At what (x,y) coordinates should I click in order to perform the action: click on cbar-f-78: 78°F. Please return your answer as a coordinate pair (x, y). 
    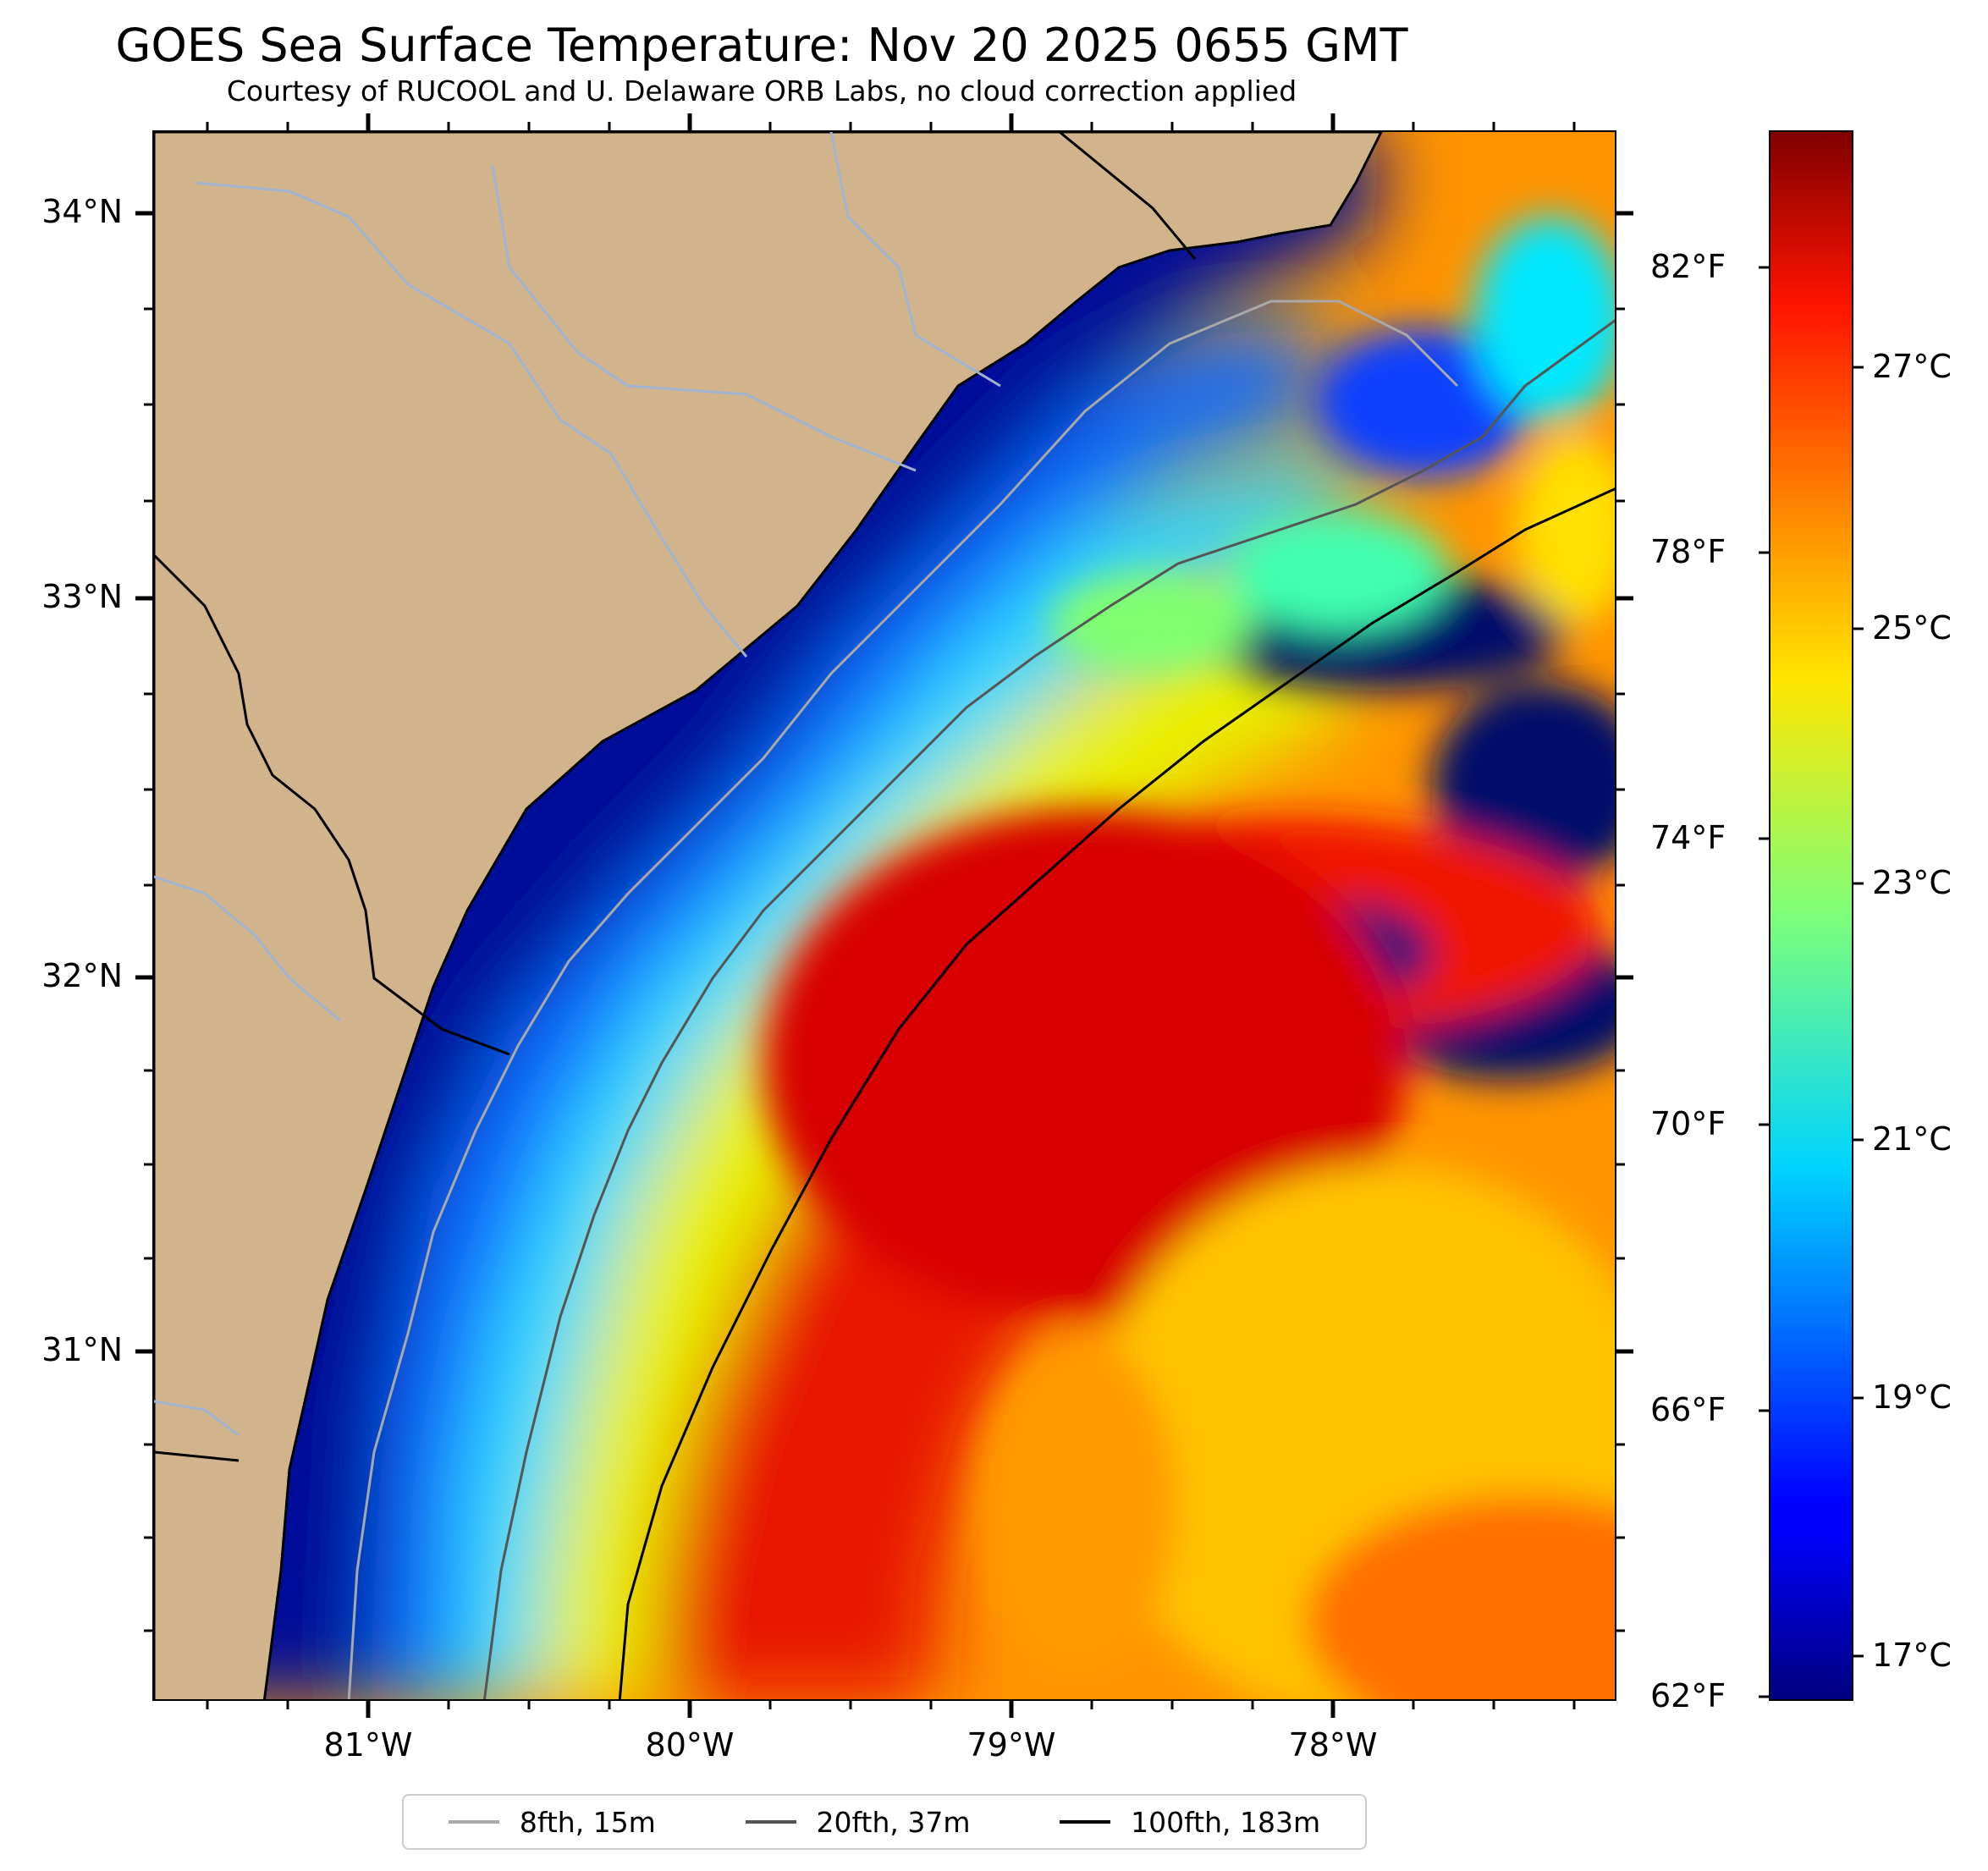
    Looking at the image, I should click on (1688, 552).